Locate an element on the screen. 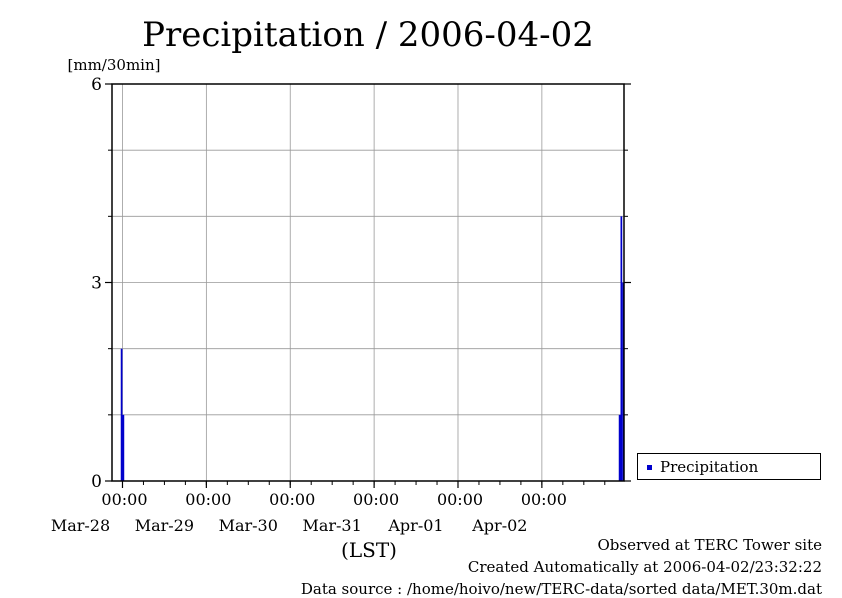 The image size is (842, 598). legend: Precipitation is located at coordinates (729, 466).